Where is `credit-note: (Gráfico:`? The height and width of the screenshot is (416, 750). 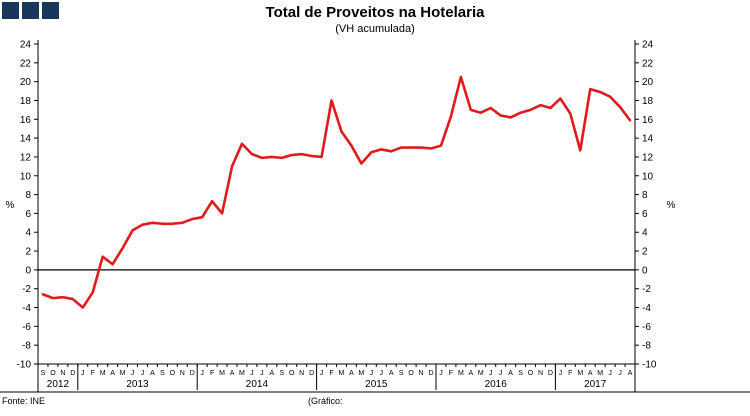 credit-note: (Gráfico: is located at coordinates (325, 401).